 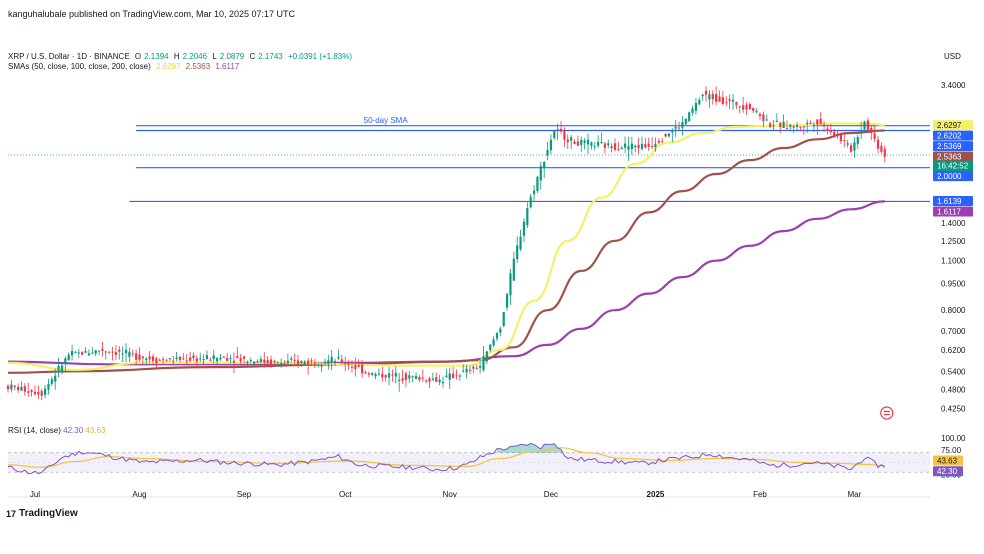 What do you see at coordinates (198, 66) in the screenshot?
I see `sma100-value: 2.5363` at bounding box center [198, 66].